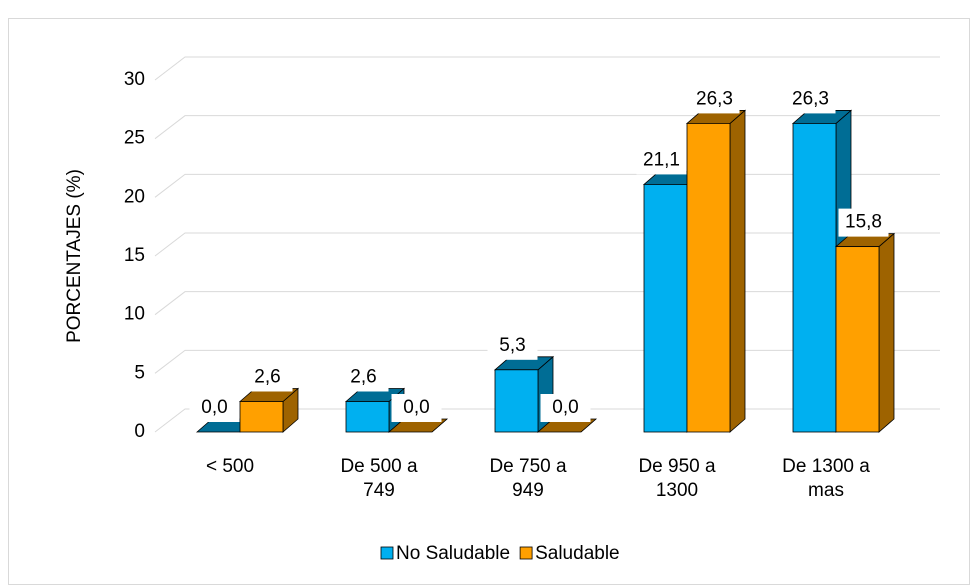 The height and width of the screenshot is (588, 979). Describe the element at coordinates (577, 553) in the screenshot. I see `legend-label: Saludable` at that location.